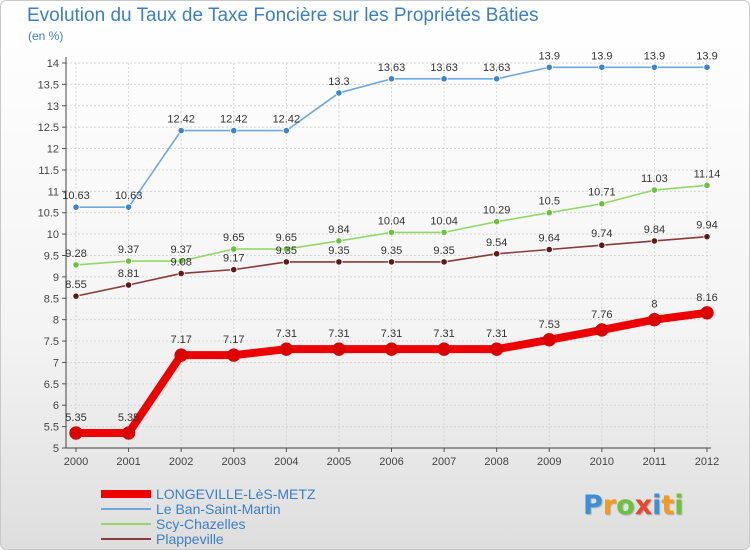  I want to click on data-label: 10.5, so click(549, 202).